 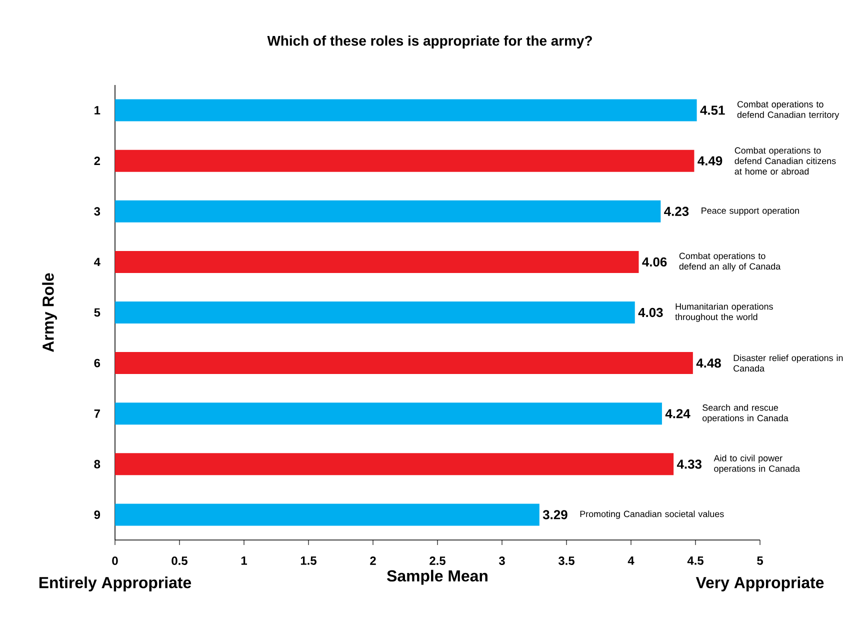 What do you see at coordinates (708, 363) in the screenshot?
I see `data-label: 4.48` at bounding box center [708, 363].